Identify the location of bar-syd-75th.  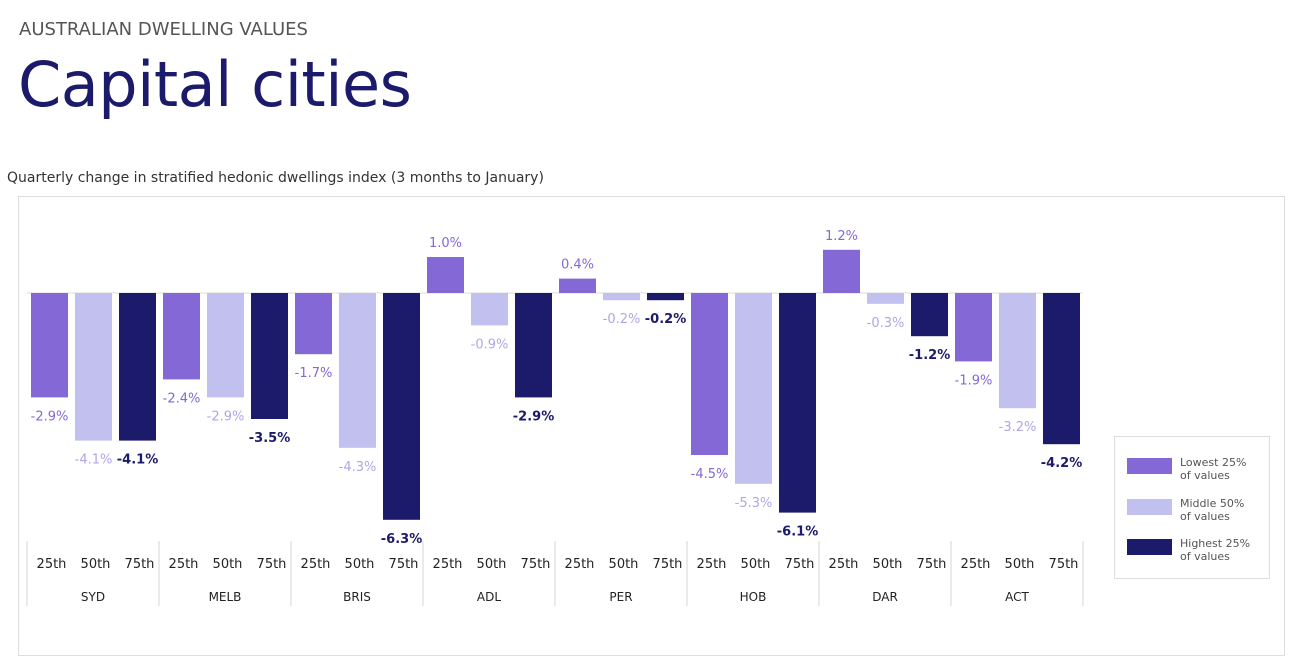
(137, 367).